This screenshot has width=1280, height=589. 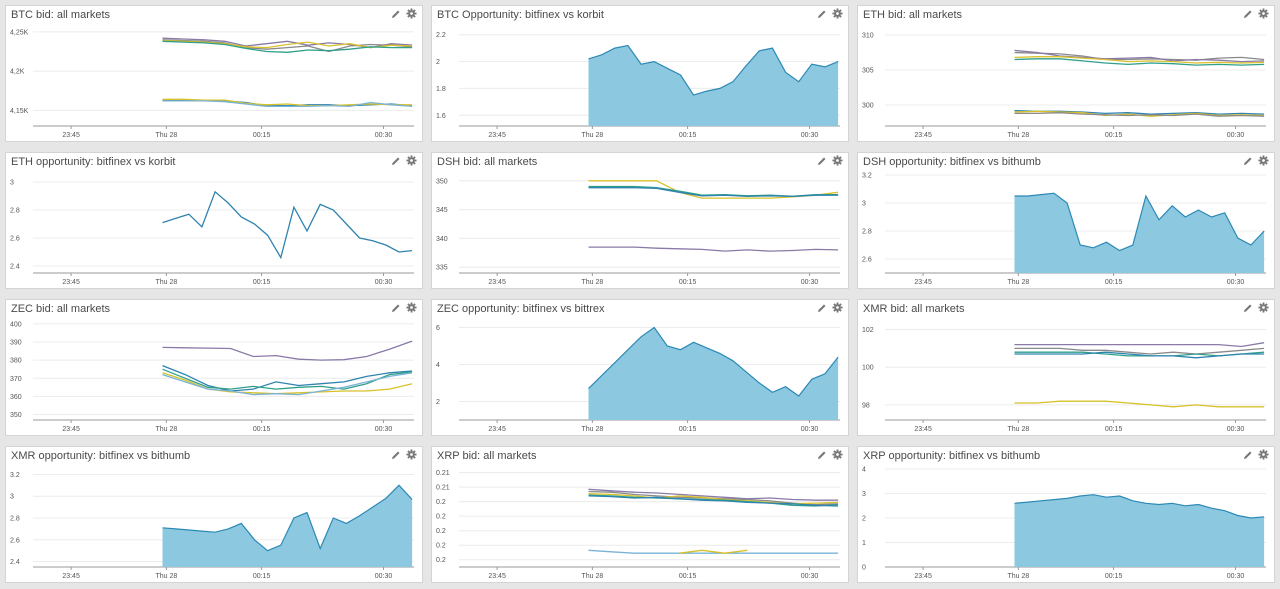 What do you see at coordinates (1064, 380) in the screenshot?
I see `panel-chart: 102 100 98 23:45 Thu 28 00:15 00:30` at bounding box center [1064, 380].